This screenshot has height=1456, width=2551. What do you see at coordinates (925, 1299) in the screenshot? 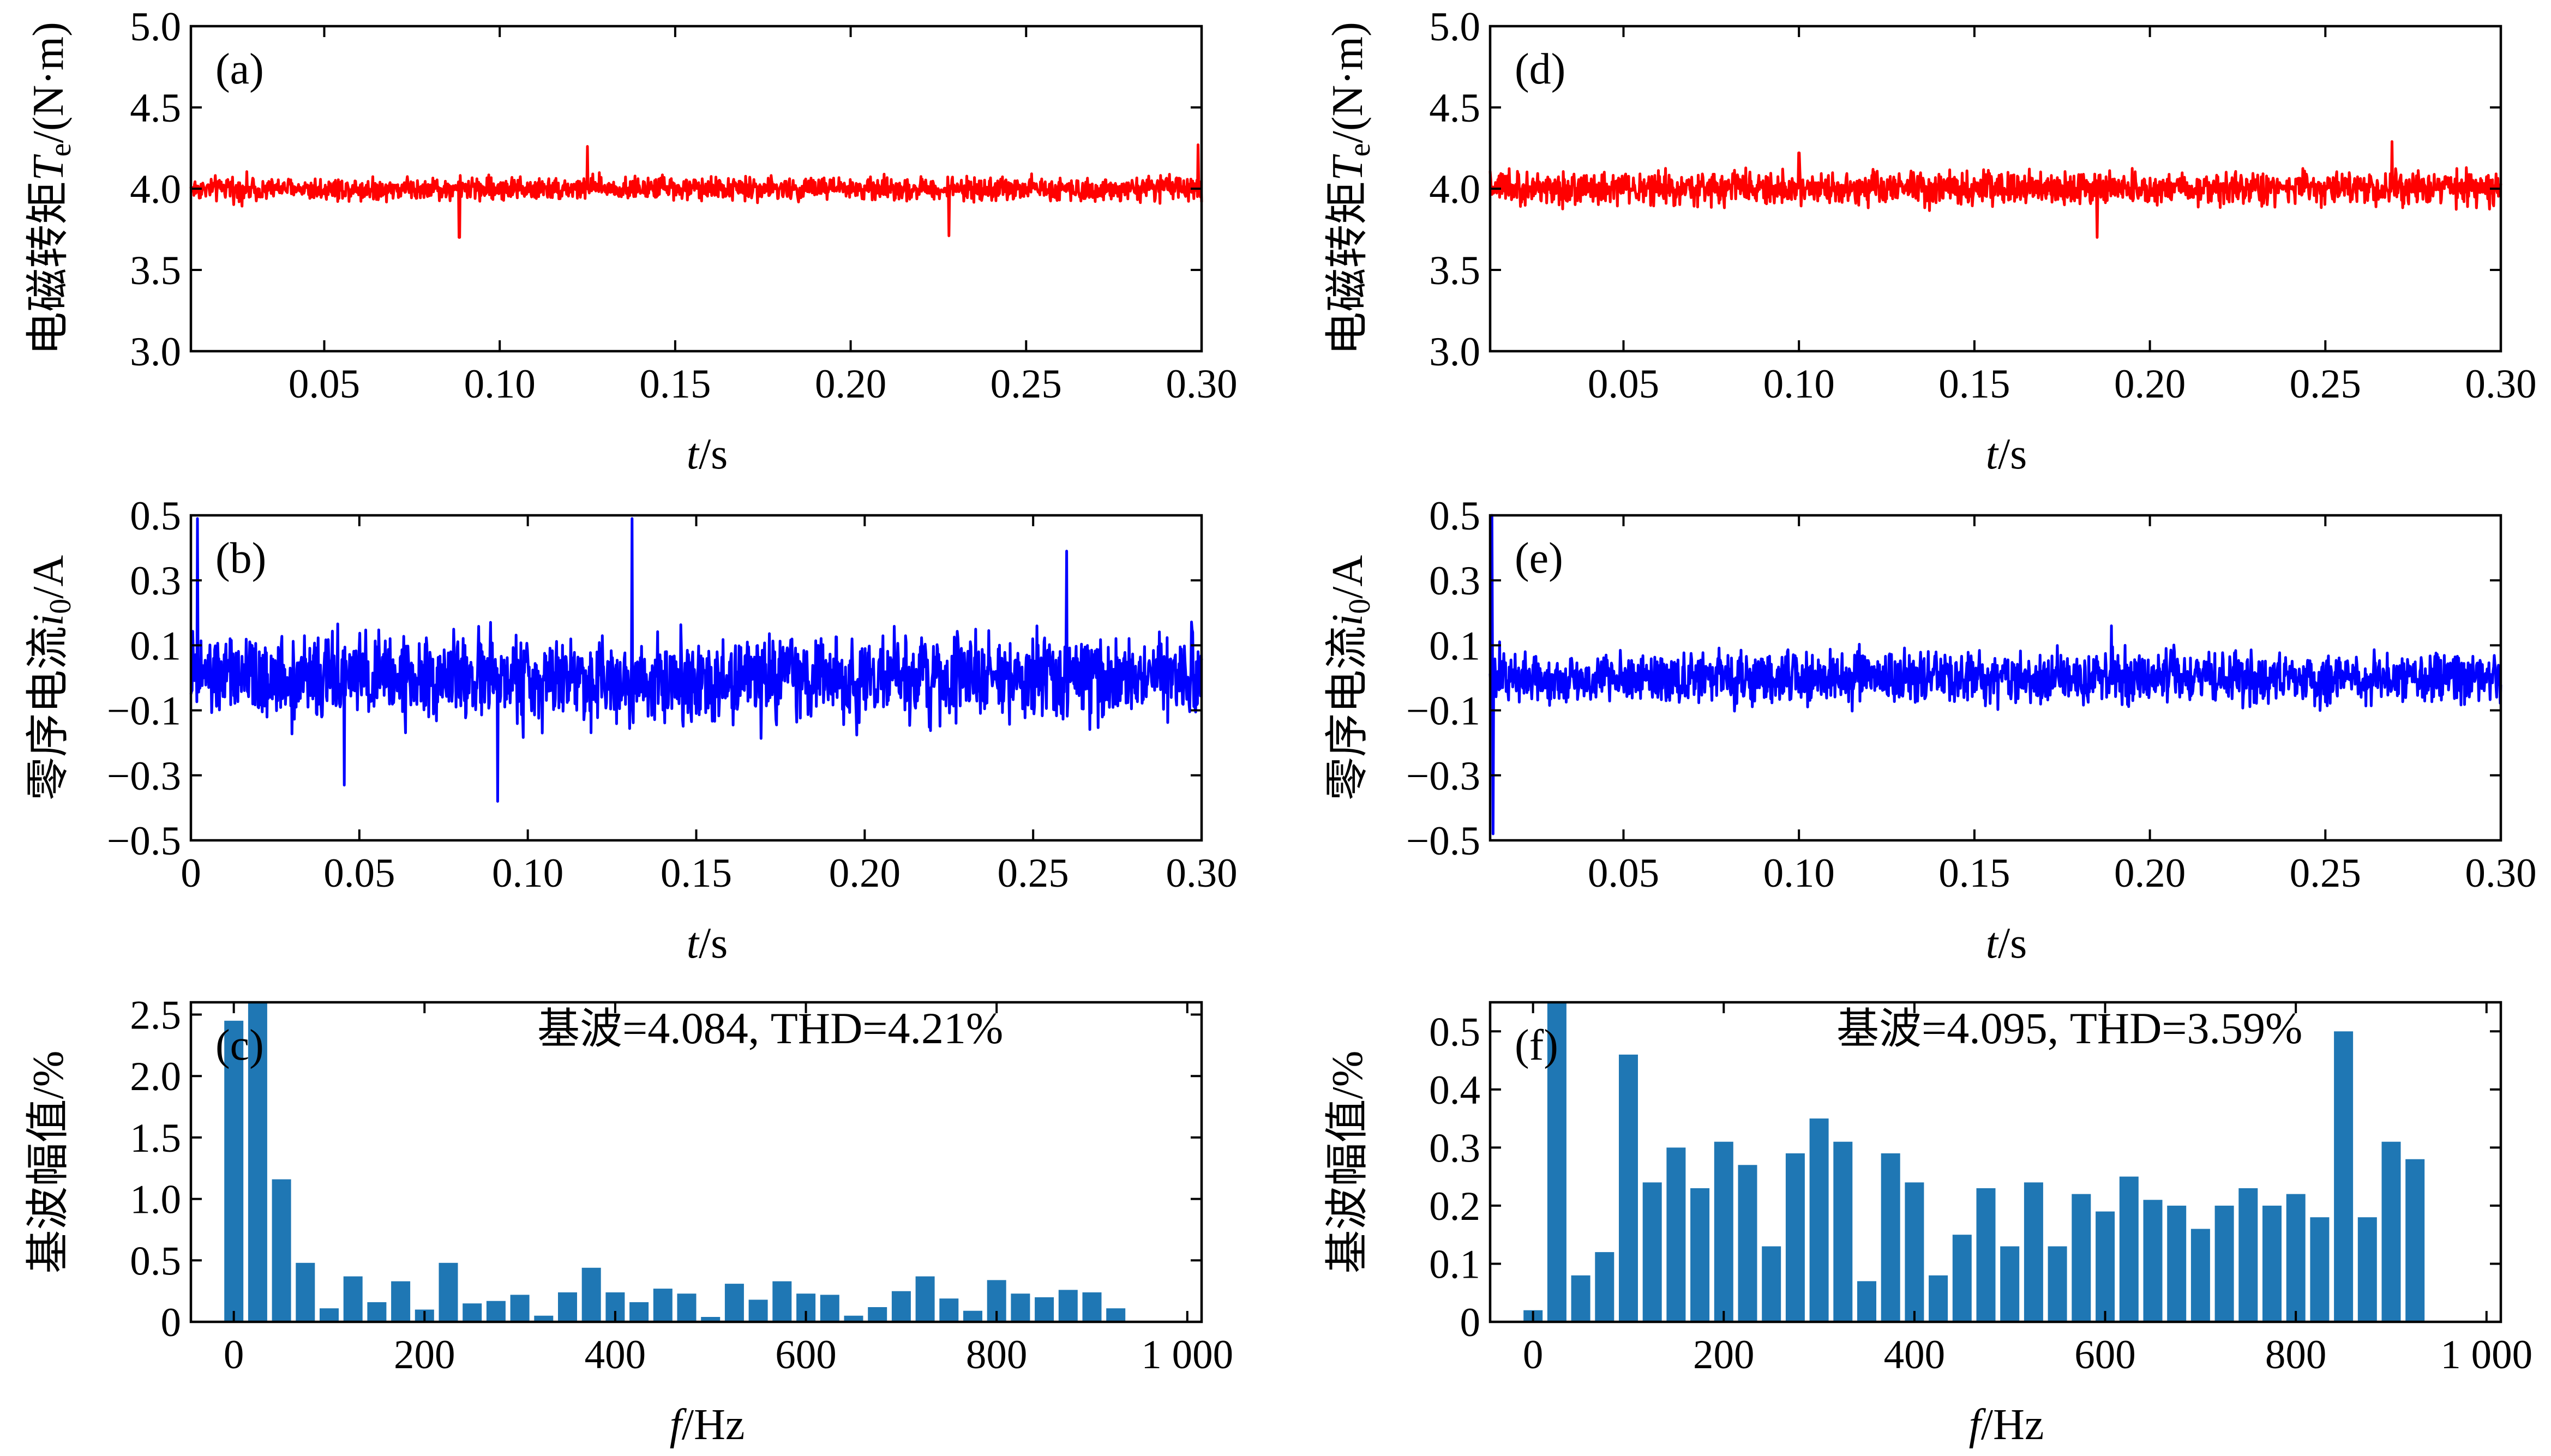
I see `bar-c-725hz` at bounding box center [925, 1299].